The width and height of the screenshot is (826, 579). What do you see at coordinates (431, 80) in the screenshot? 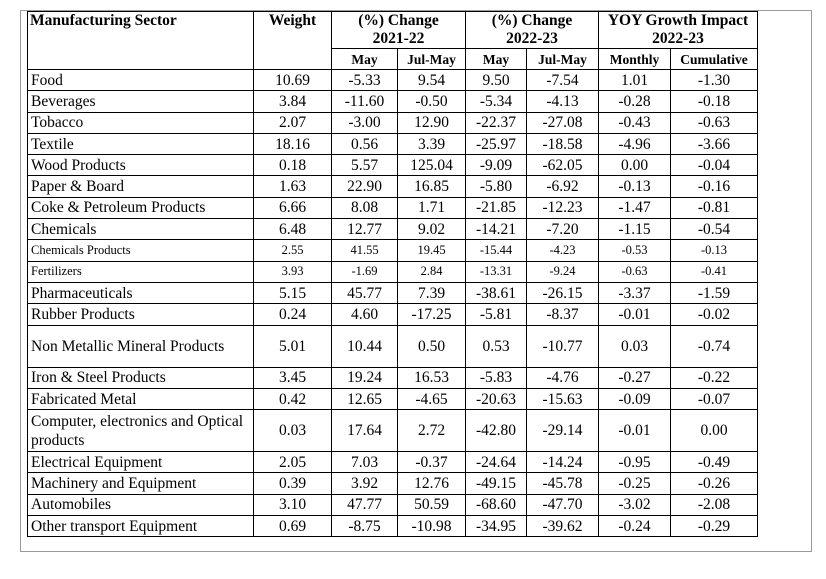
I see `jul-may-2021-22-cell: 9.54` at bounding box center [431, 80].